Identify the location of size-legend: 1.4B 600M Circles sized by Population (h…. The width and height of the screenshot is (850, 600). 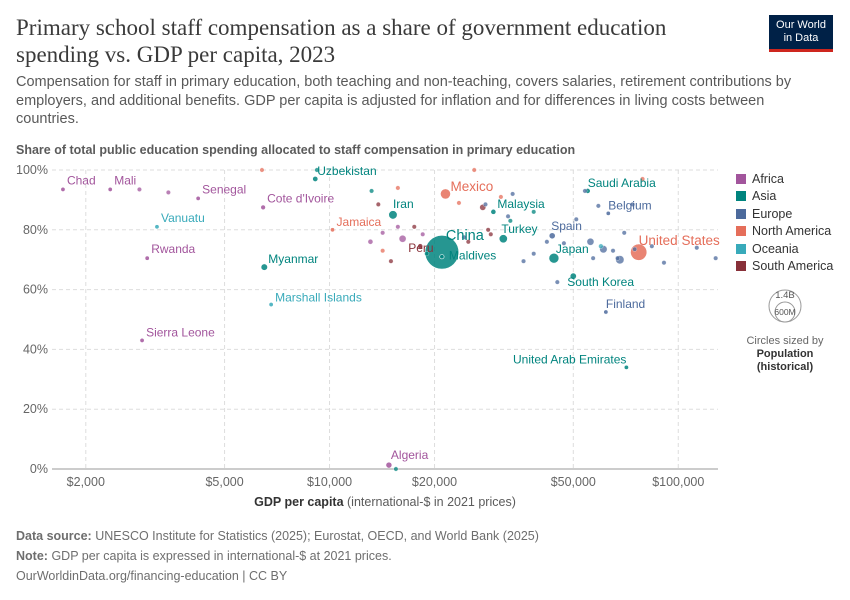
(785, 327).